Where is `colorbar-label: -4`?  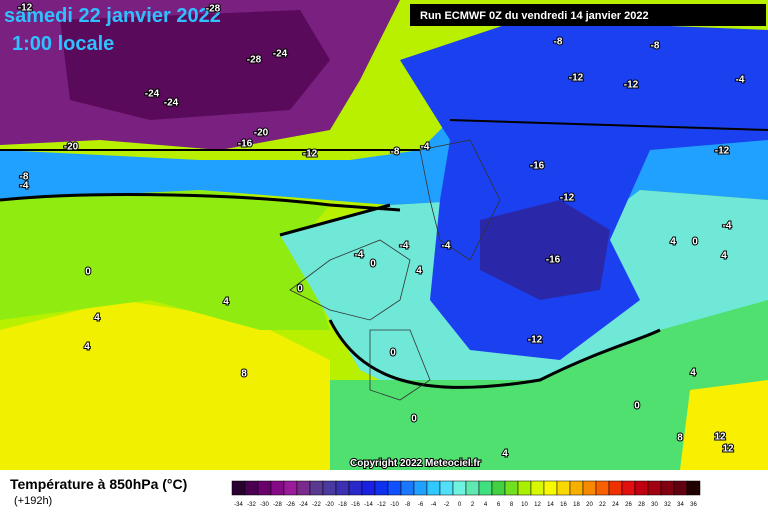 colorbar-label: -4 is located at coordinates (434, 505).